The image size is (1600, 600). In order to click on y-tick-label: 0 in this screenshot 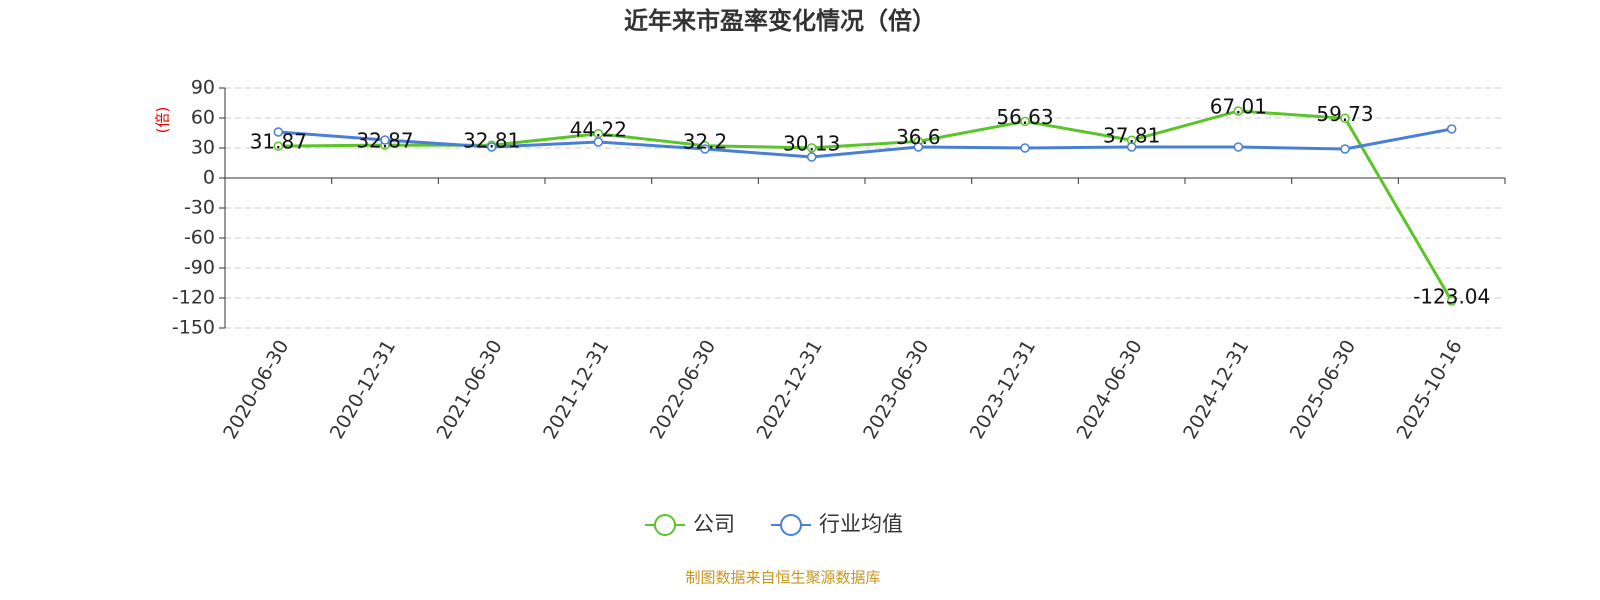, I will do `click(209, 178)`.